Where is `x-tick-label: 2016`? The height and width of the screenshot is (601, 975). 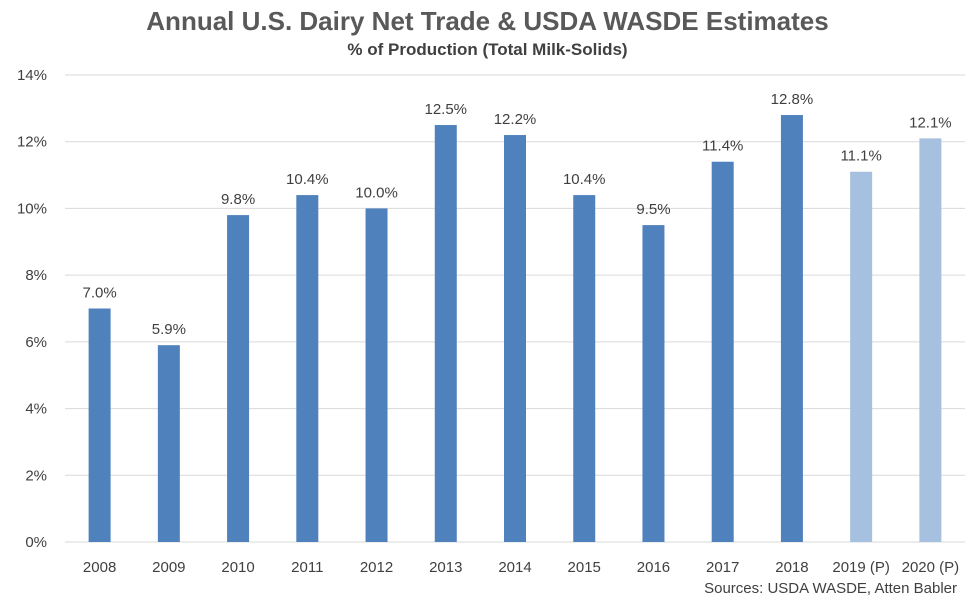 x-tick-label: 2016 is located at coordinates (653, 567).